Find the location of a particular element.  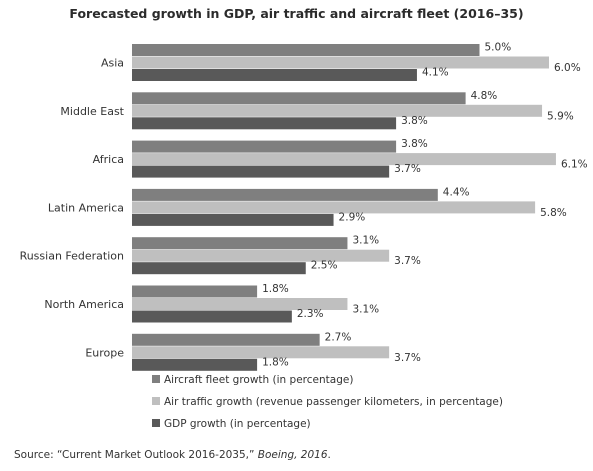

category-label: North America is located at coordinates (84, 304).